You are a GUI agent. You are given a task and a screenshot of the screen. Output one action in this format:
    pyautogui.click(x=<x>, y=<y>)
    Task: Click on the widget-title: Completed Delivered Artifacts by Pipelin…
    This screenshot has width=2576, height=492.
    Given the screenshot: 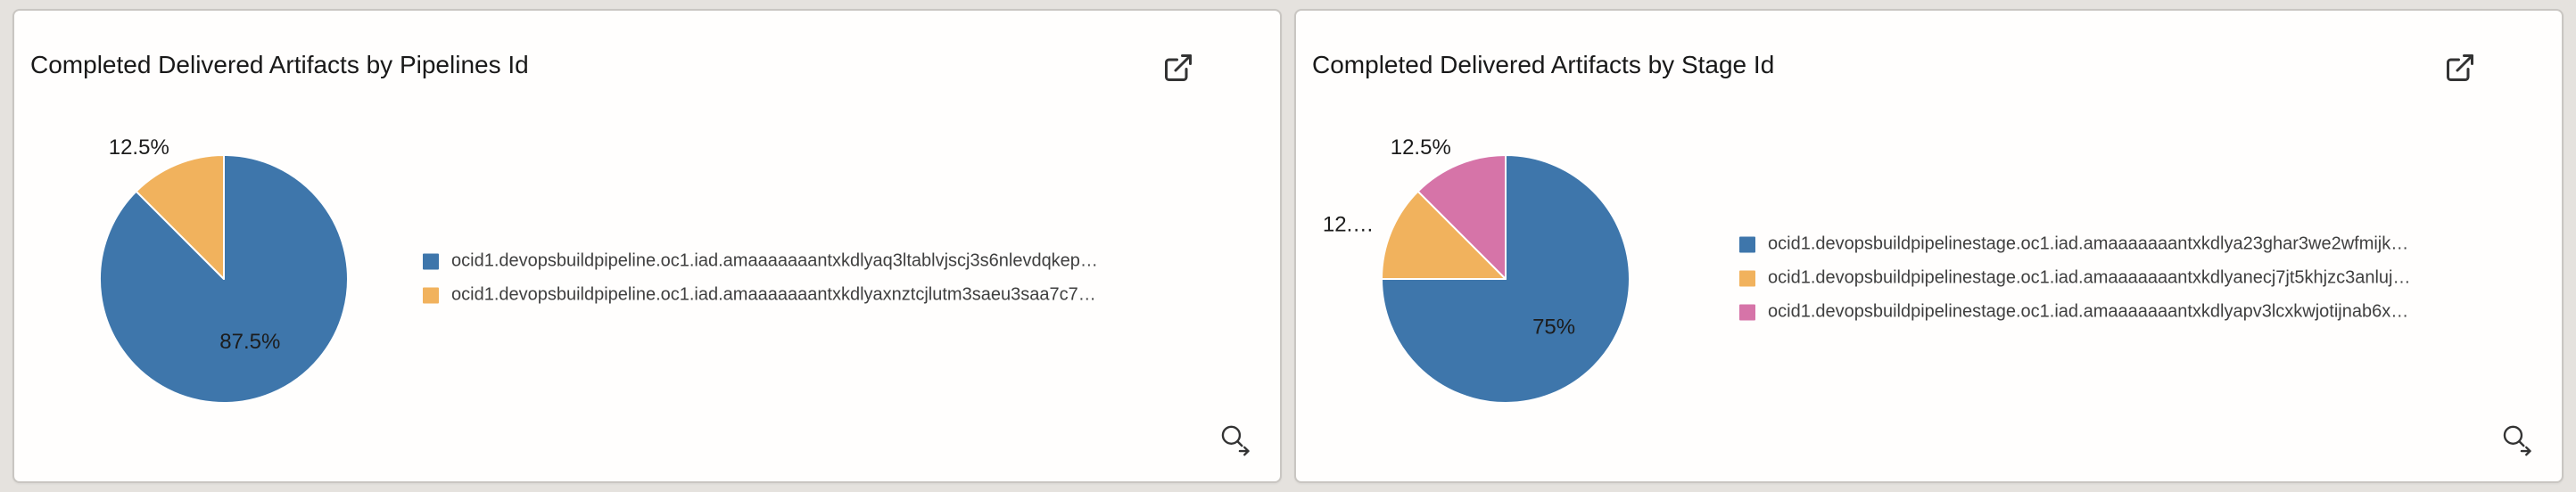 What is the action you would take?
    pyautogui.click(x=279, y=64)
    